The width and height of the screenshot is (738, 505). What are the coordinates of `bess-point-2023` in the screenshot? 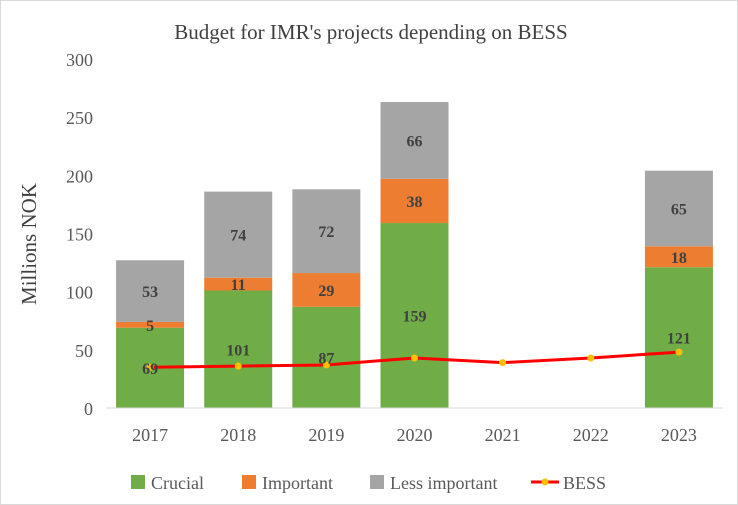 It's located at (679, 352).